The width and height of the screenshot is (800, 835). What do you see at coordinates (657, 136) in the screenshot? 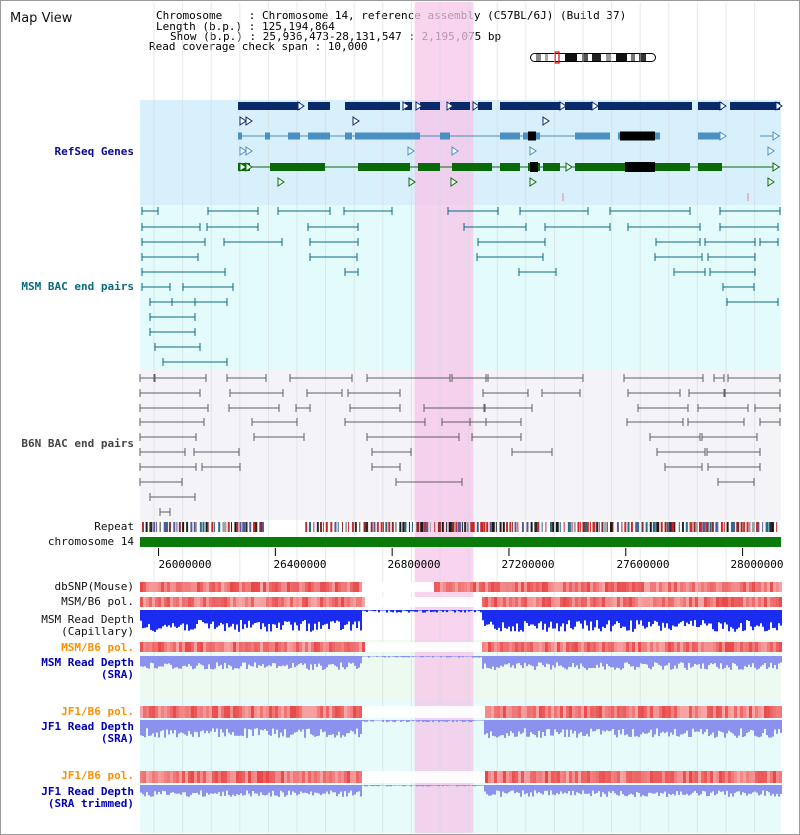
I see `gene-exon` at bounding box center [657, 136].